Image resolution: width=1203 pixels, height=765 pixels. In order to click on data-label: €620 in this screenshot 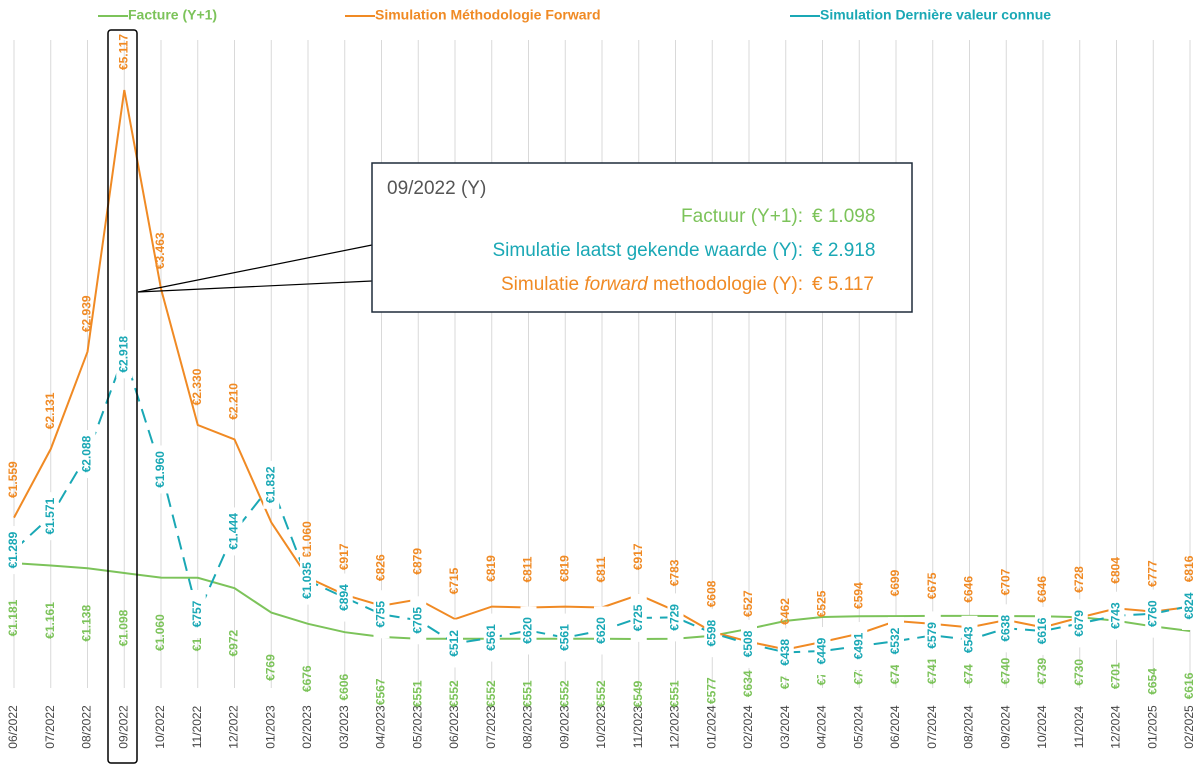, I will do `click(601, 630)`.